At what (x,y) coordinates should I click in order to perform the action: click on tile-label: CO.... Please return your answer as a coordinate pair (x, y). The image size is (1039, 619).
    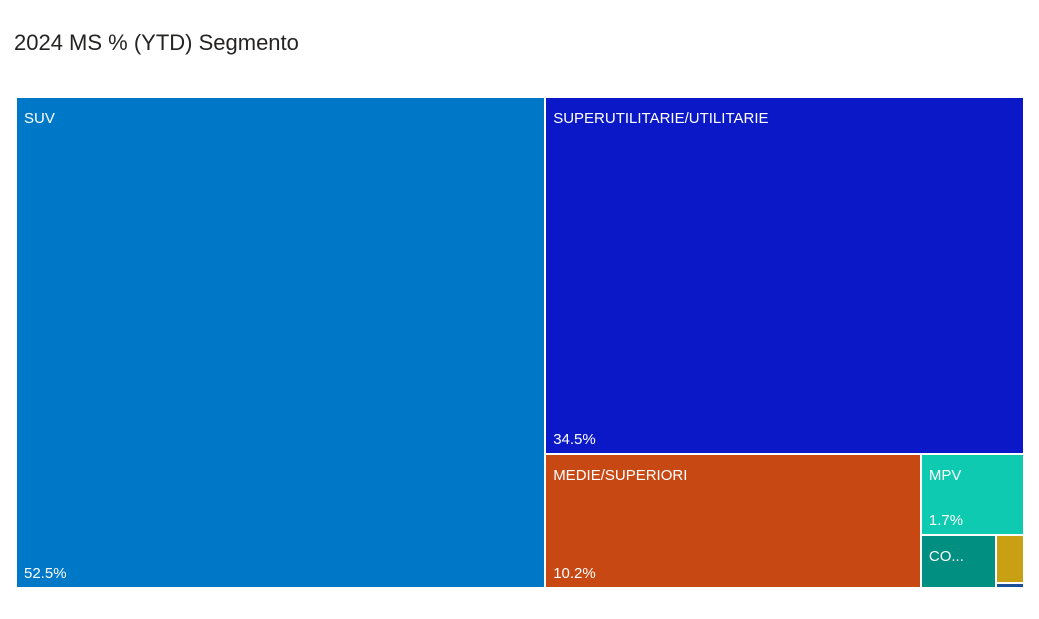
    Looking at the image, I should click on (946, 557).